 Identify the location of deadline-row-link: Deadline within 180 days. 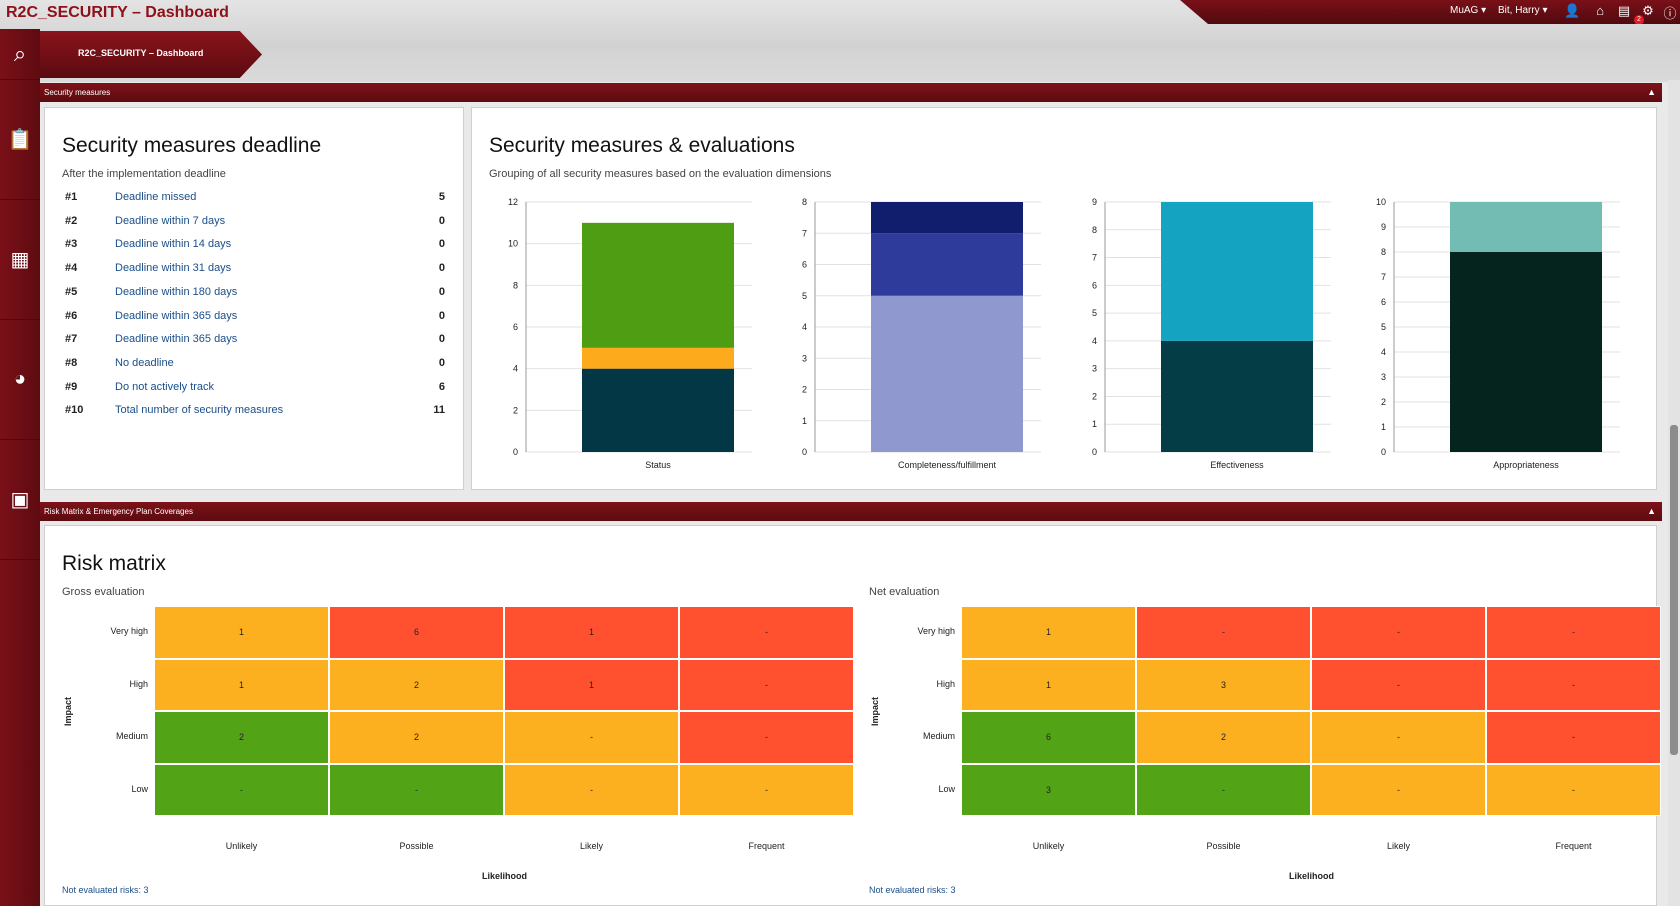
(176, 291).